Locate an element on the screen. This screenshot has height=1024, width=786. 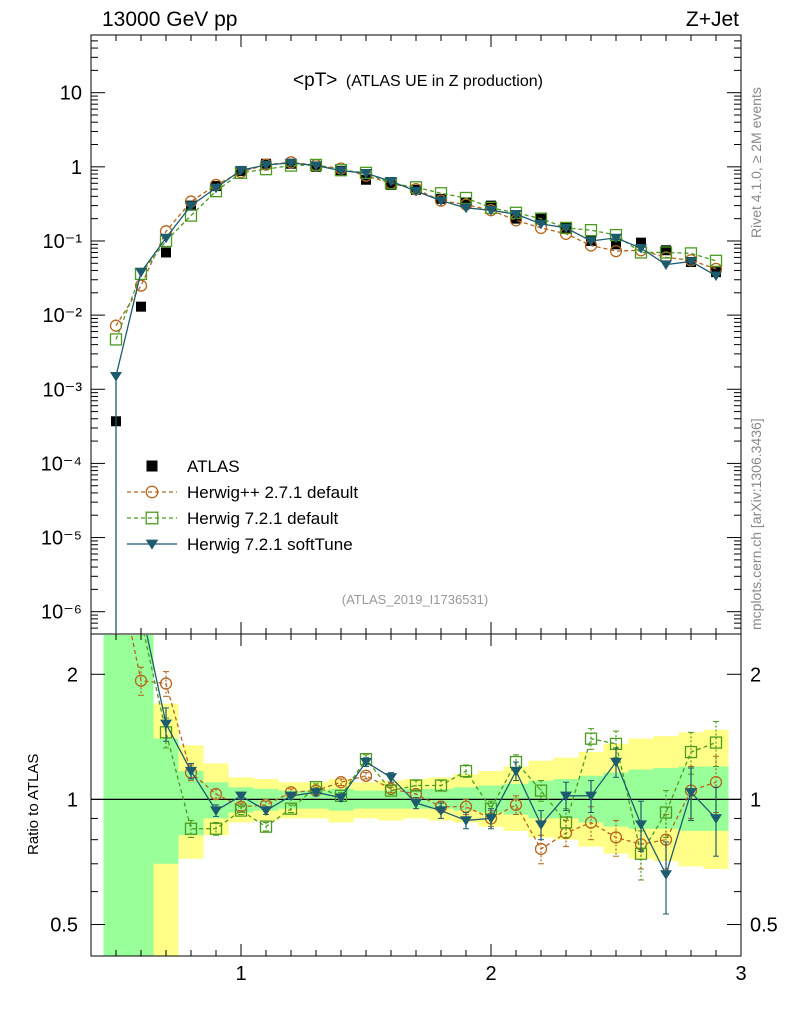
main-ytick-label: 10⁻⁶ is located at coordinates (61, 613).